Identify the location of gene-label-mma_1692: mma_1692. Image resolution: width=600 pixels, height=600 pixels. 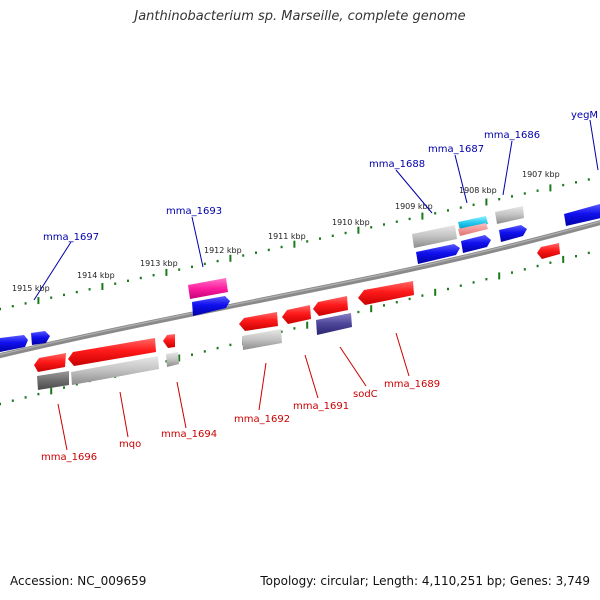
(262, 419).